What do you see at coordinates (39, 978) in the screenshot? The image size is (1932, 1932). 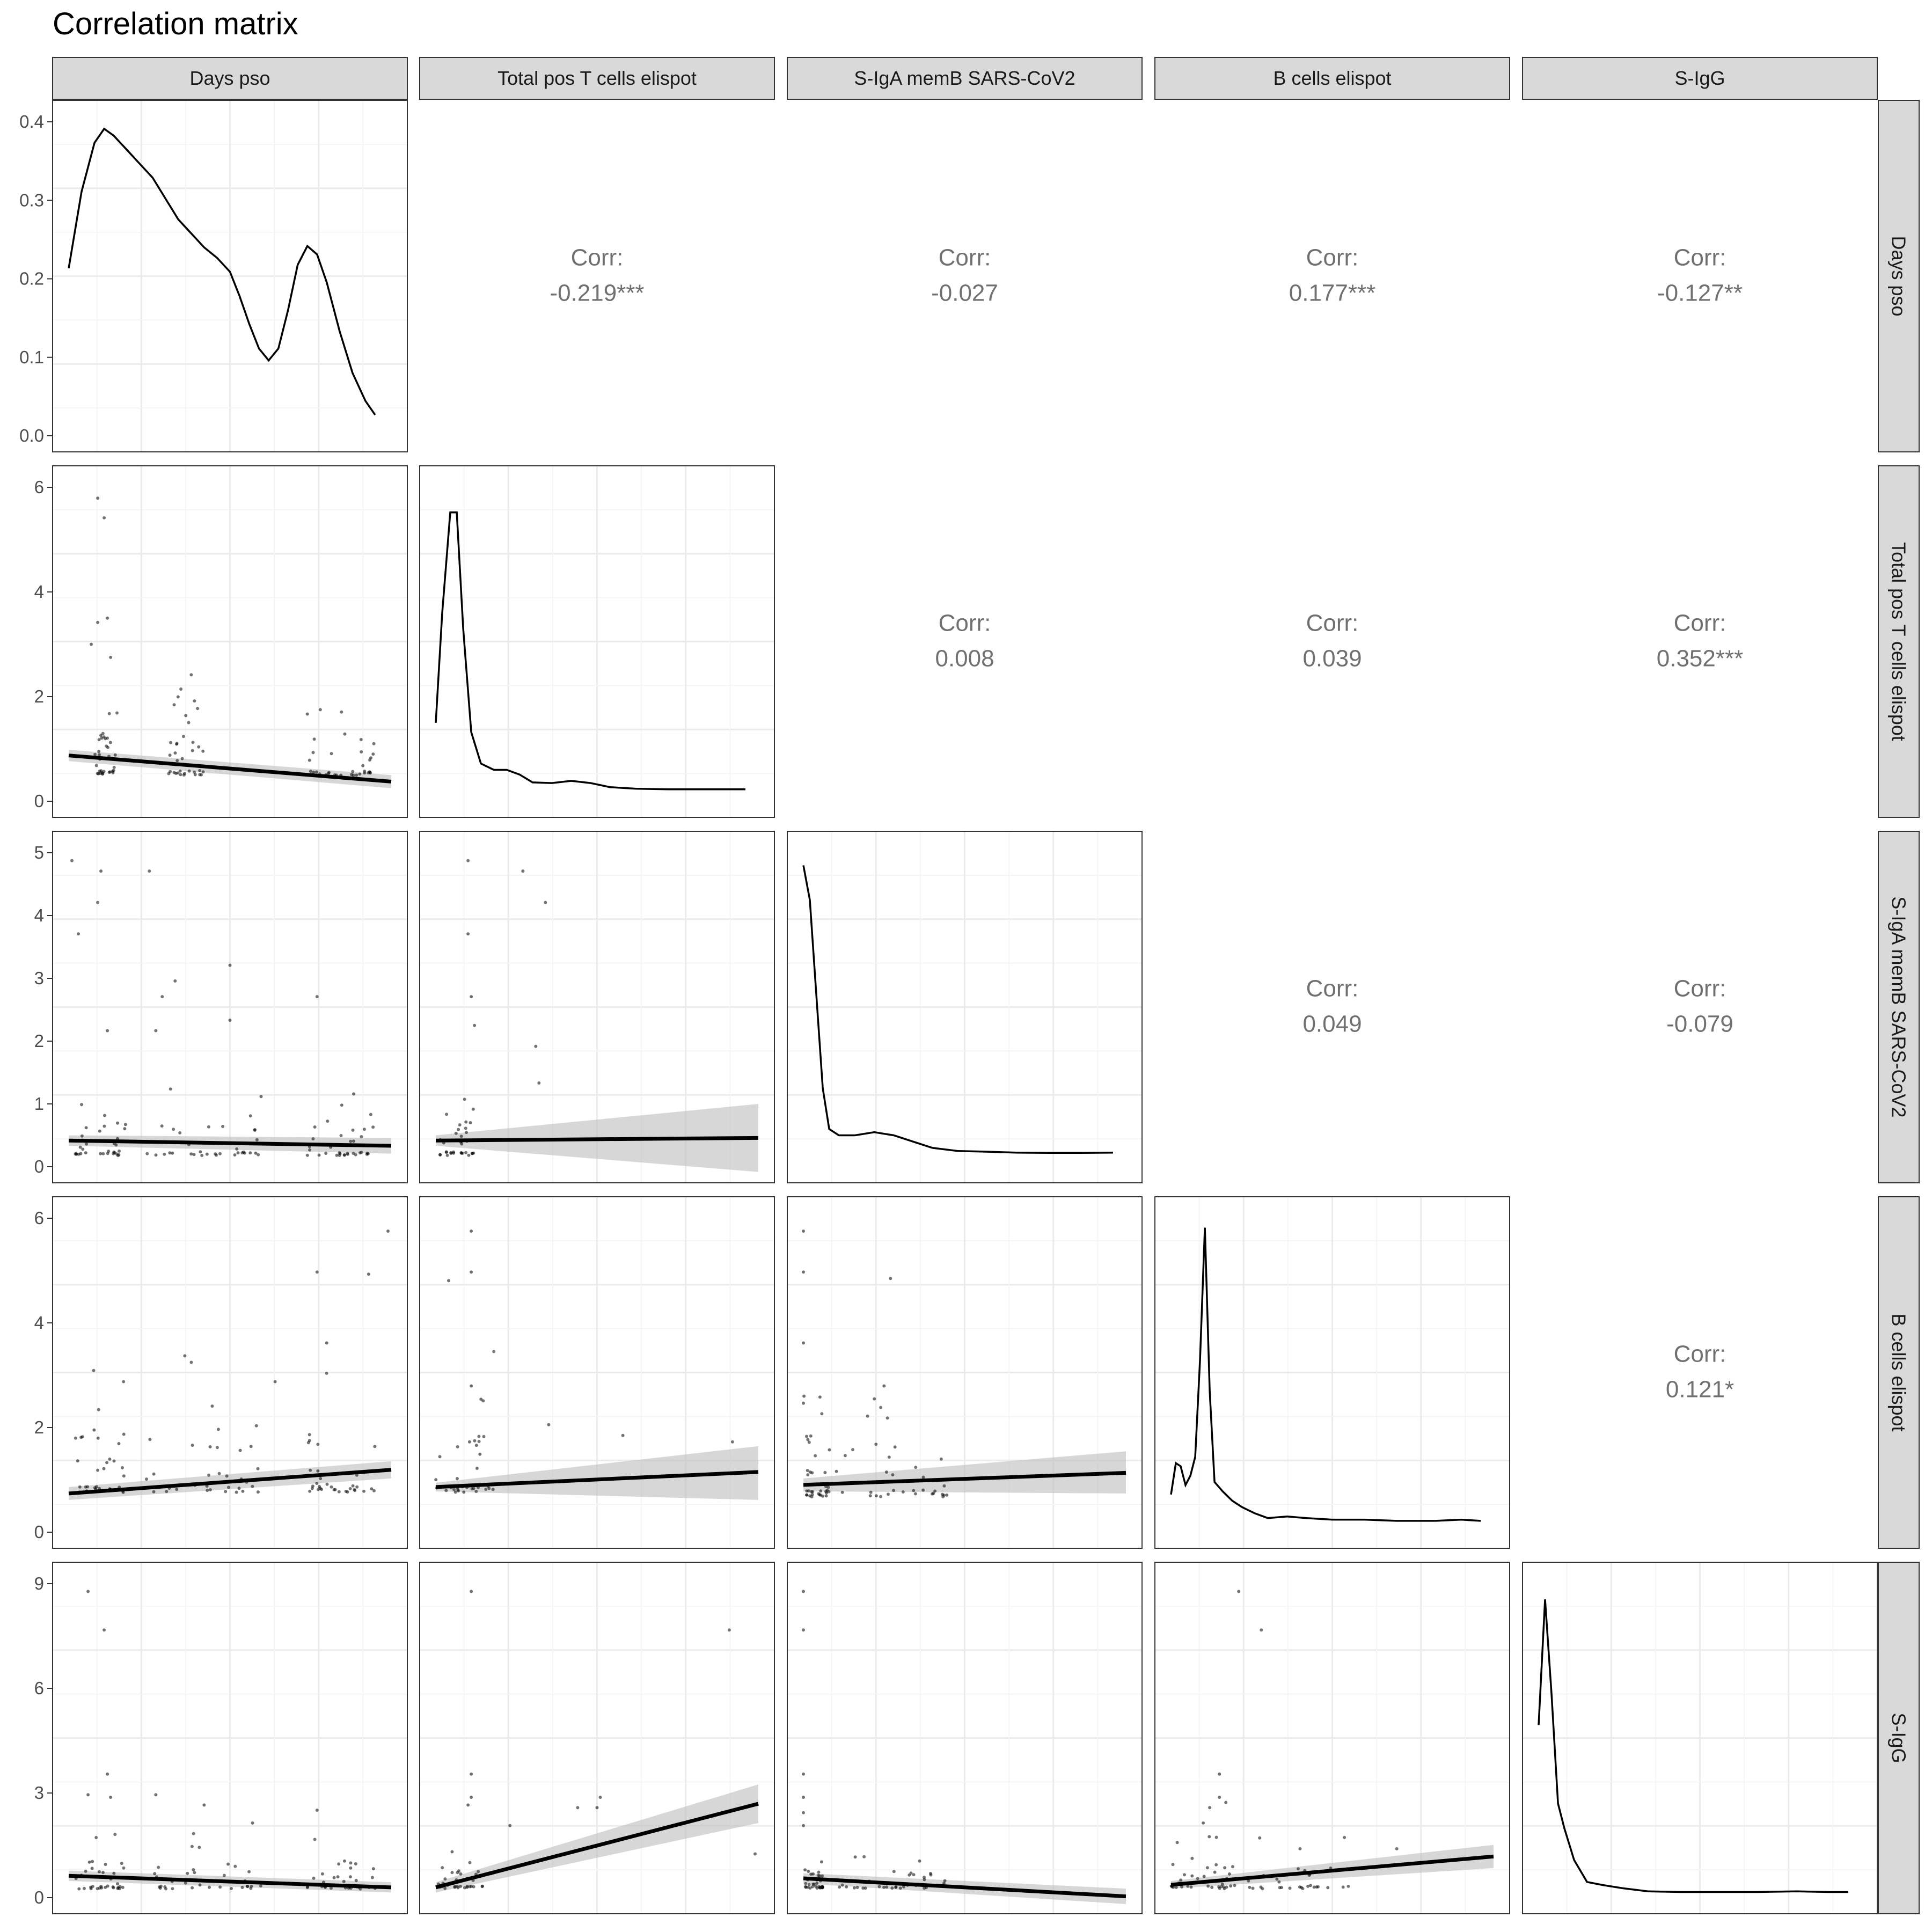 I see `y-tick-label: 3` at bounding box center [39, 978].